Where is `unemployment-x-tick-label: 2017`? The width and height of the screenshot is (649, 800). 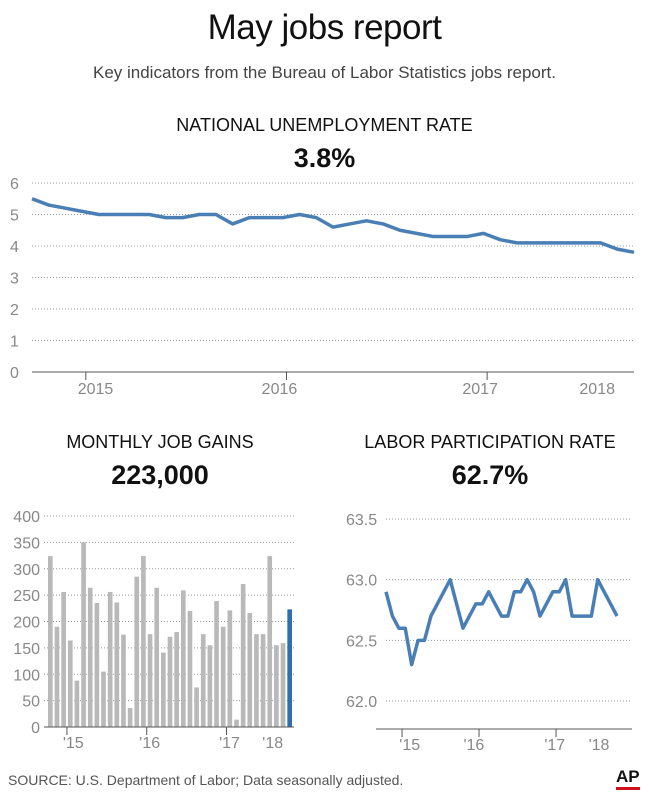 unemployment-x-tick-label: 2017 is located at coordinates (480, 389).